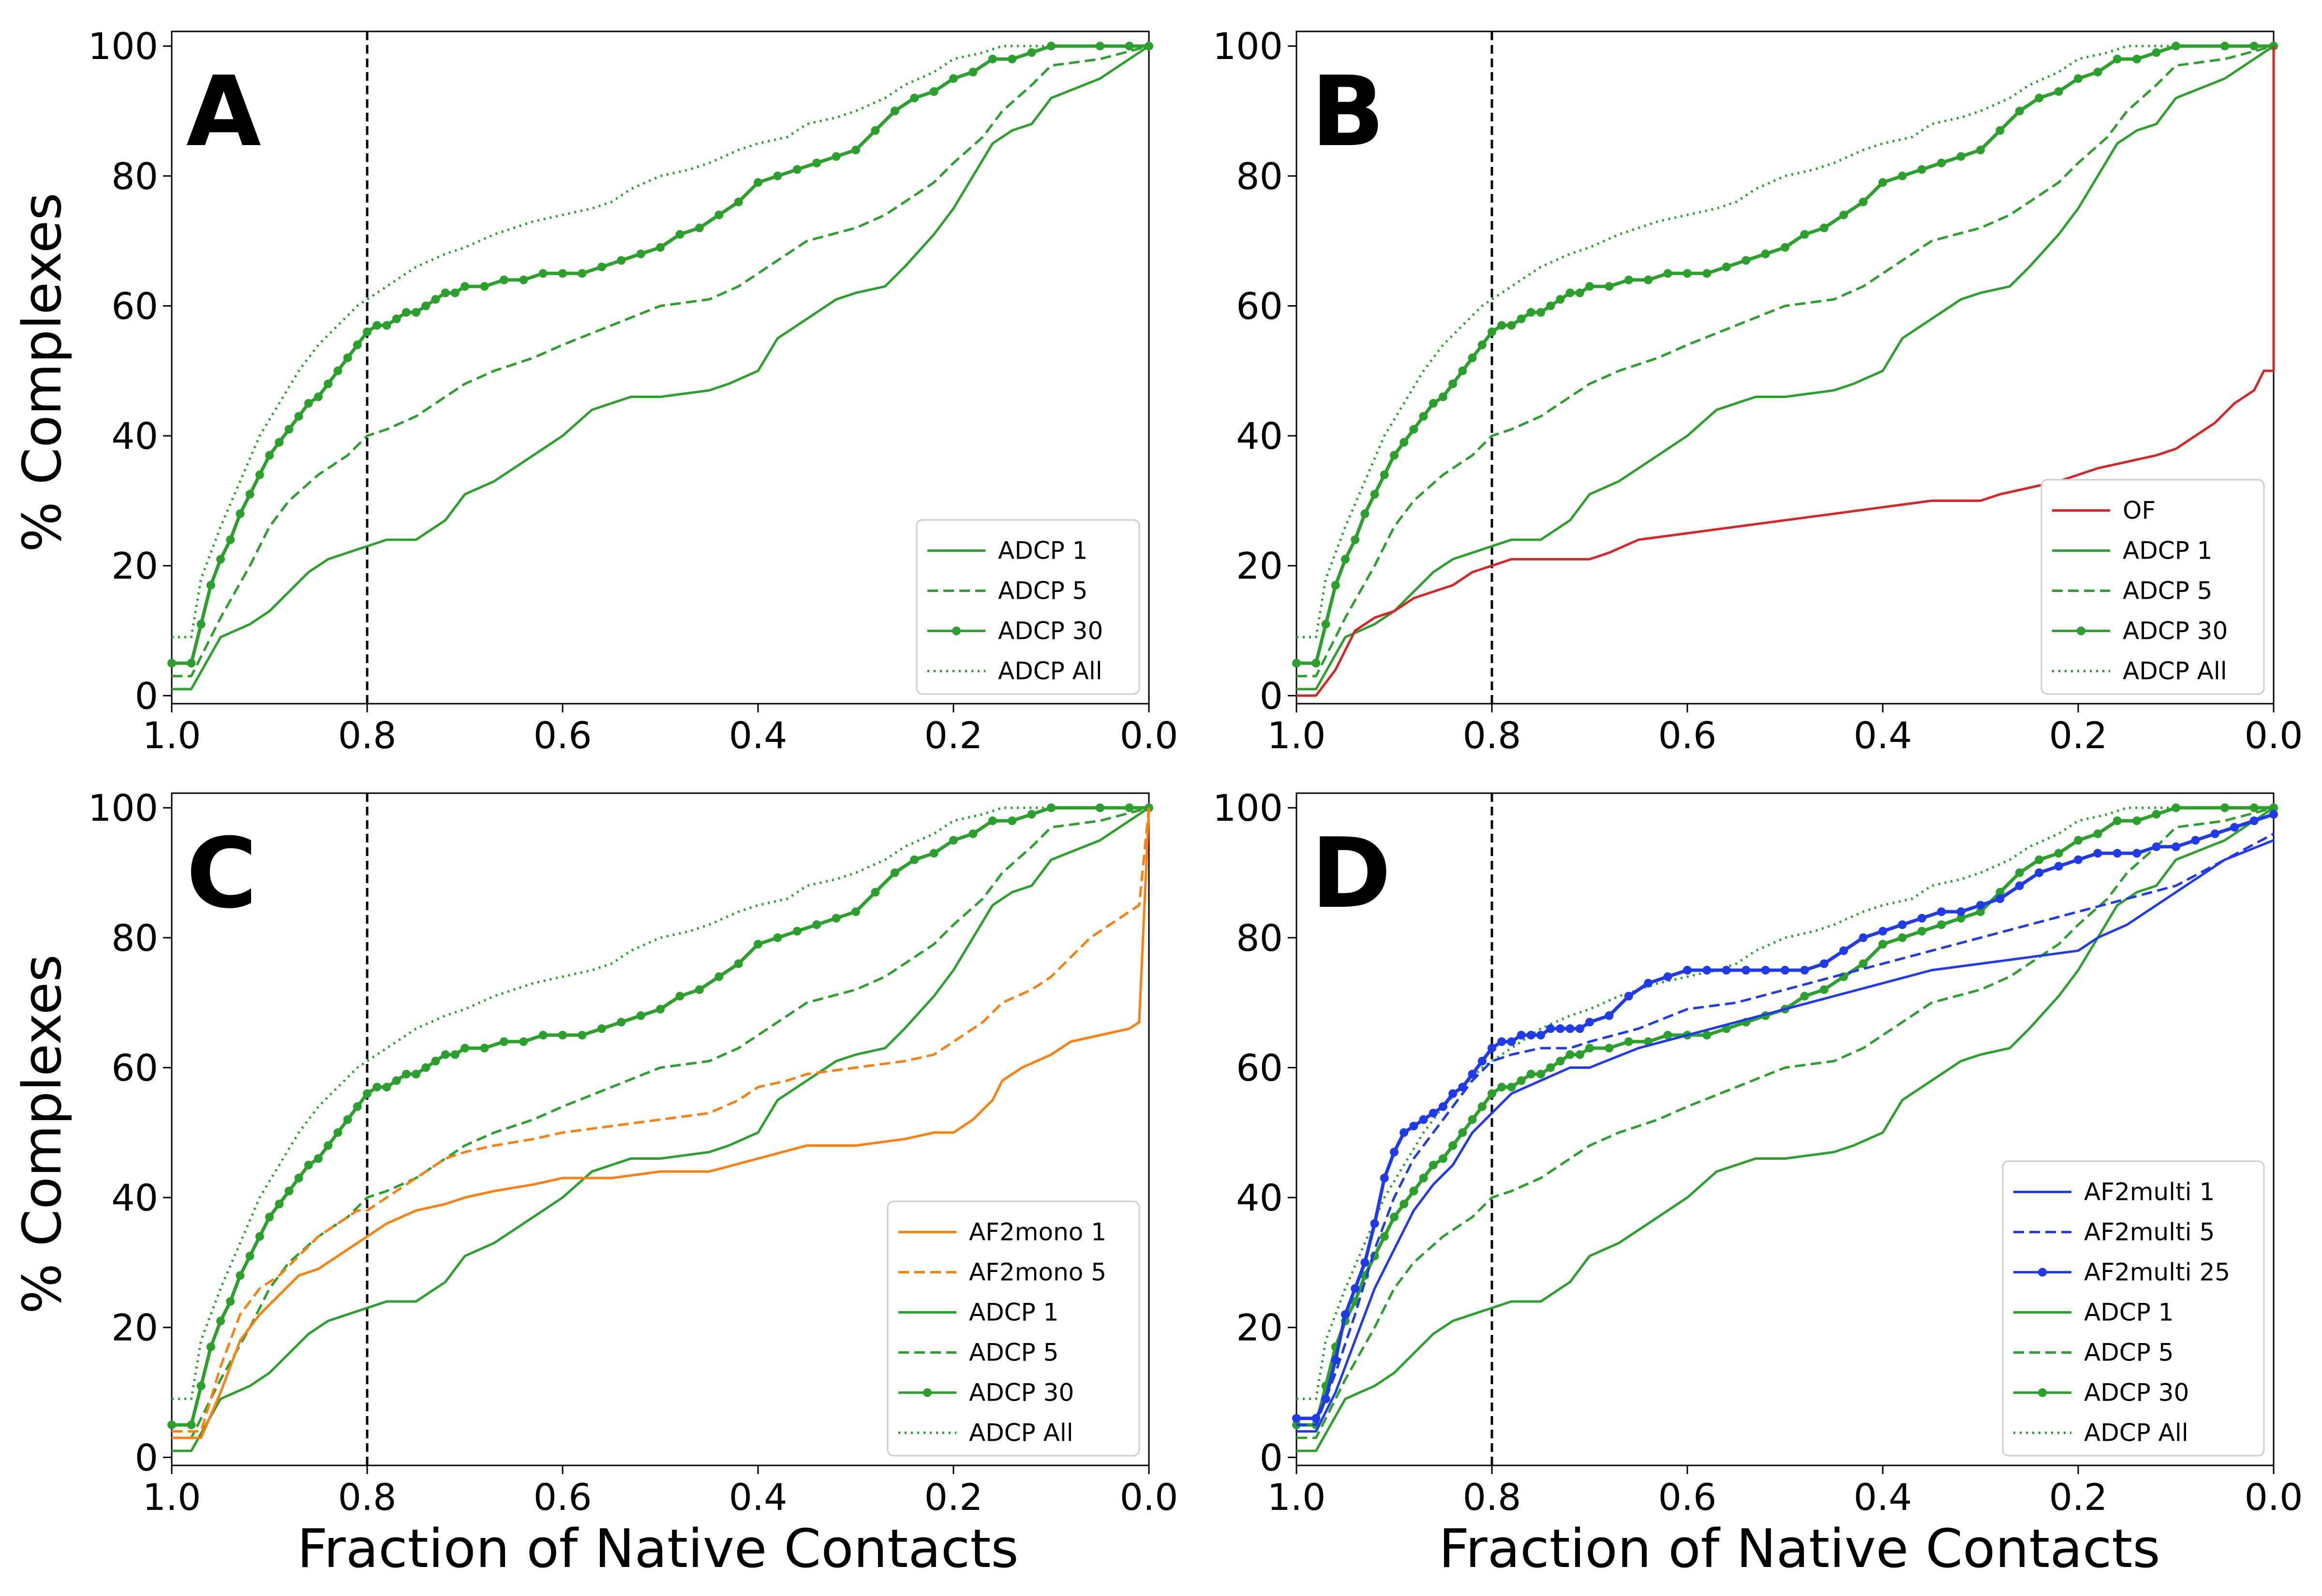 This screenshot has height=1596, width=2322. I want to click on legend-label-b-adcp-all: ADCP All, so click(2175, 671).